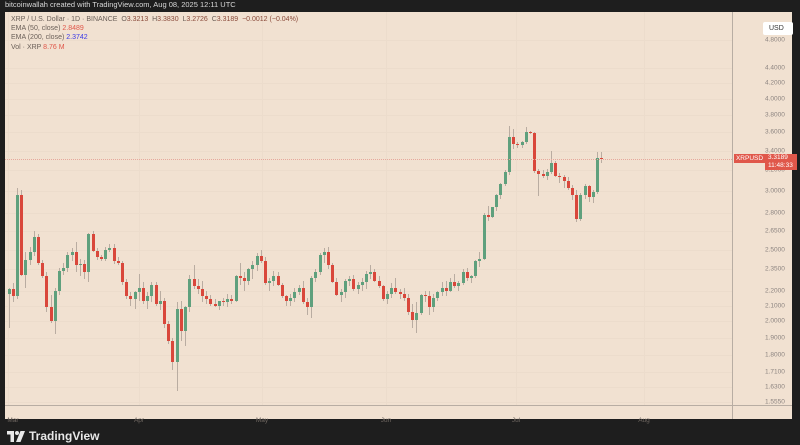 This screenshot has width=800, height=445. I want to click on volume-legend-row: Vol · XRP 8.76 M, so click(154, 47).